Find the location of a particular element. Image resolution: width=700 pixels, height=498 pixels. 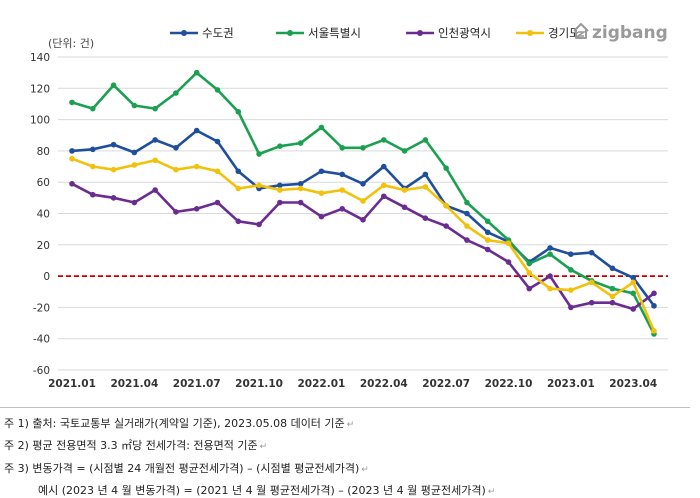

y-axis: -60 -40 -20 0 20 40 60 80 100 120 140 is located at coordinates (40, 214).